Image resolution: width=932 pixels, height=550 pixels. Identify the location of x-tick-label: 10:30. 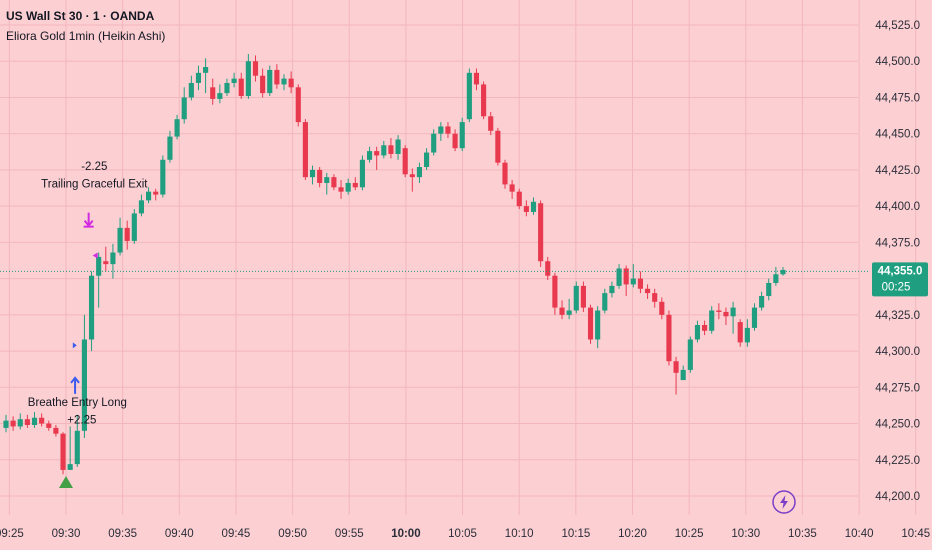
(745, 534).